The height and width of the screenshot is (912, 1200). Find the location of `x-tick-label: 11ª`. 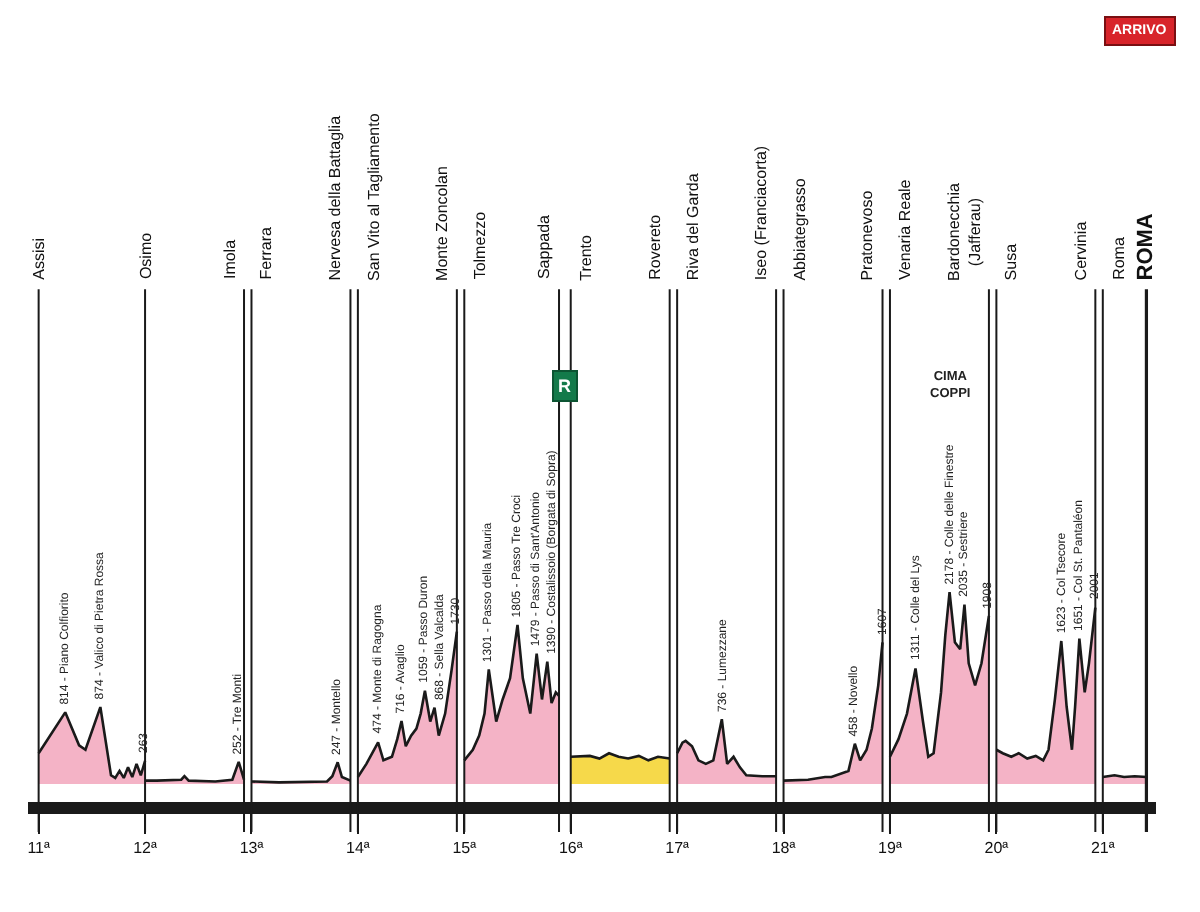

x-tick-label: 11ª is located at coordinates (38, 848).